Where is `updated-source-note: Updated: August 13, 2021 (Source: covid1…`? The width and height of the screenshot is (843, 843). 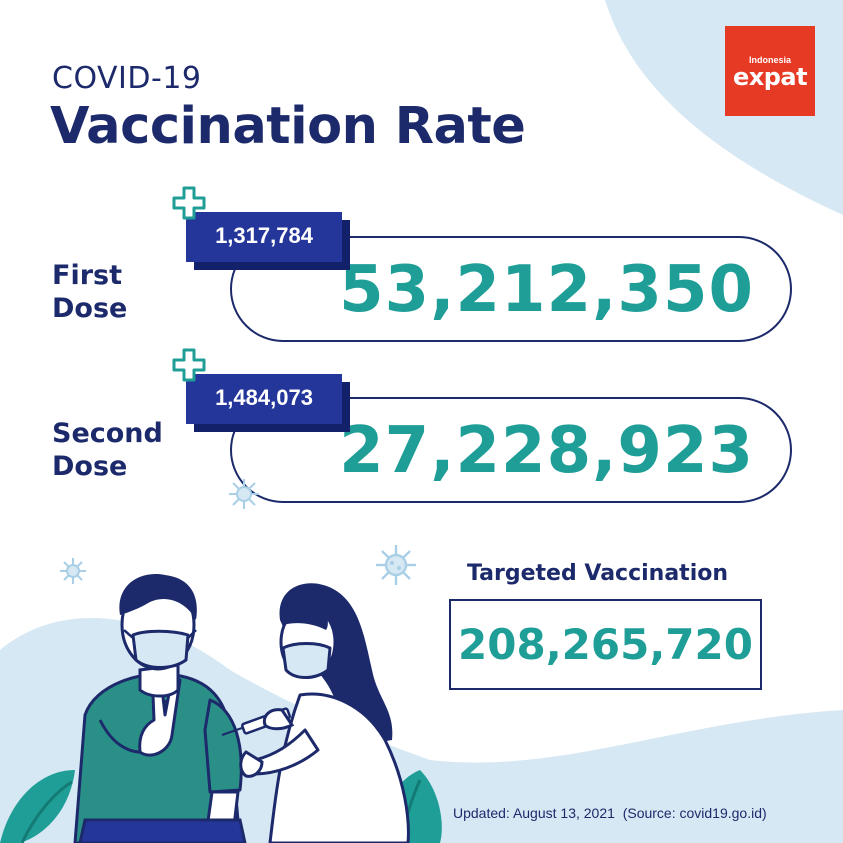
updated-source-note: Updated: August 13, 2021 (Source: covid1… is located at coordinates (610, 813).